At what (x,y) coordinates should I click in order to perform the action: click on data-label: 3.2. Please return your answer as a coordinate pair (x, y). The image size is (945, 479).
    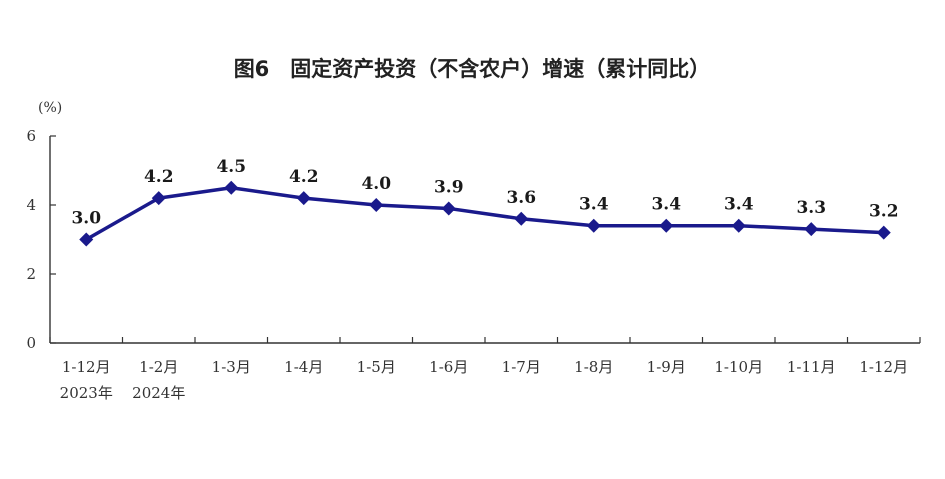
    Looking at the image, I should click on (884, 212).